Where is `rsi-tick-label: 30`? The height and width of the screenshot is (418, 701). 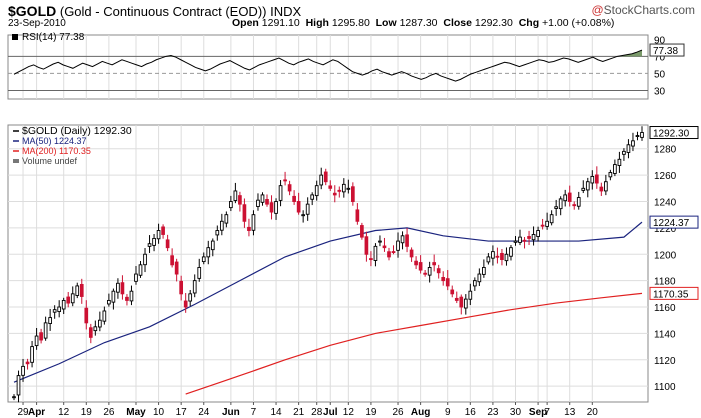
rsi-tick-label: 30 is located at coordinates (660, 91).